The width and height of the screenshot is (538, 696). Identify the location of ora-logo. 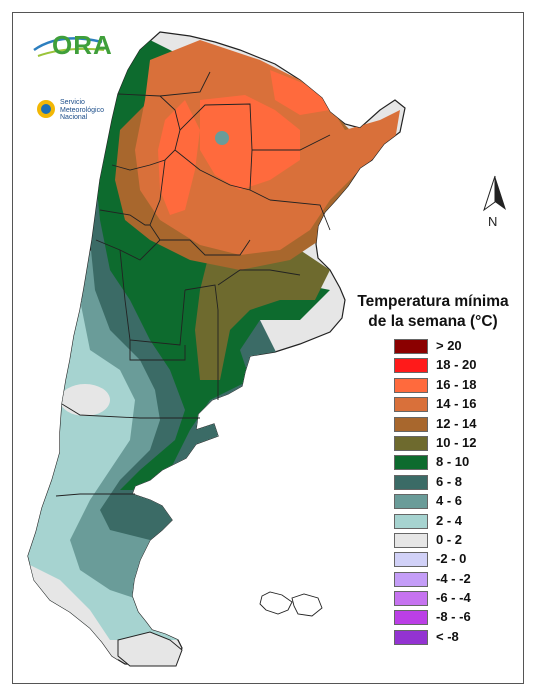
(69, 47).